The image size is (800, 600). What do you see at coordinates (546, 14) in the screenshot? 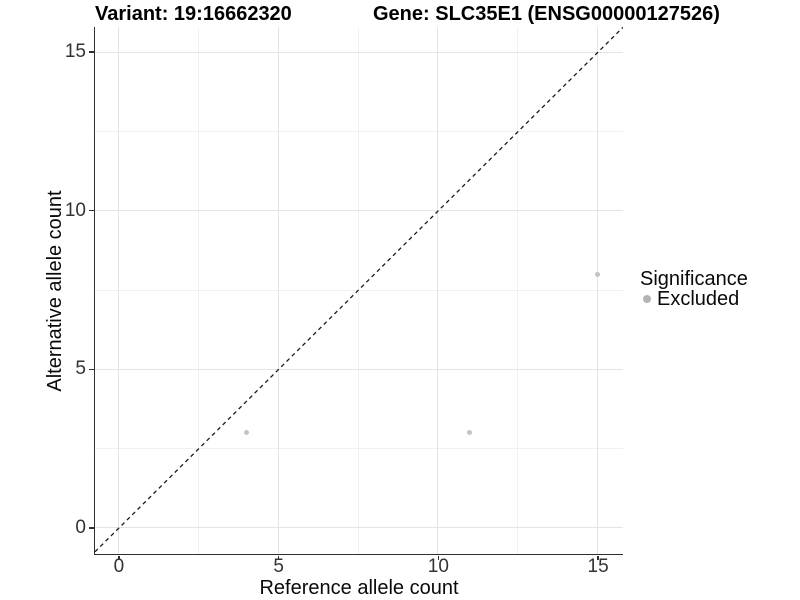
I see `plot-title-gene: Gene: SLC35E1 (ENSG00000127526)` at bounding box center [546, 14].